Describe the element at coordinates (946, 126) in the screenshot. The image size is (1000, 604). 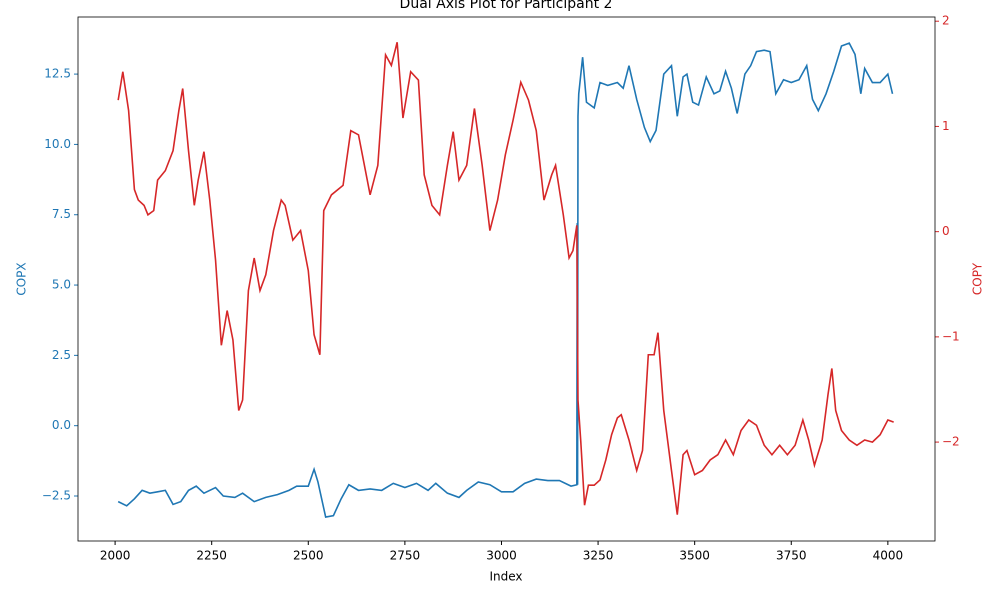
I see `y2-tick-label: 1` at that location.